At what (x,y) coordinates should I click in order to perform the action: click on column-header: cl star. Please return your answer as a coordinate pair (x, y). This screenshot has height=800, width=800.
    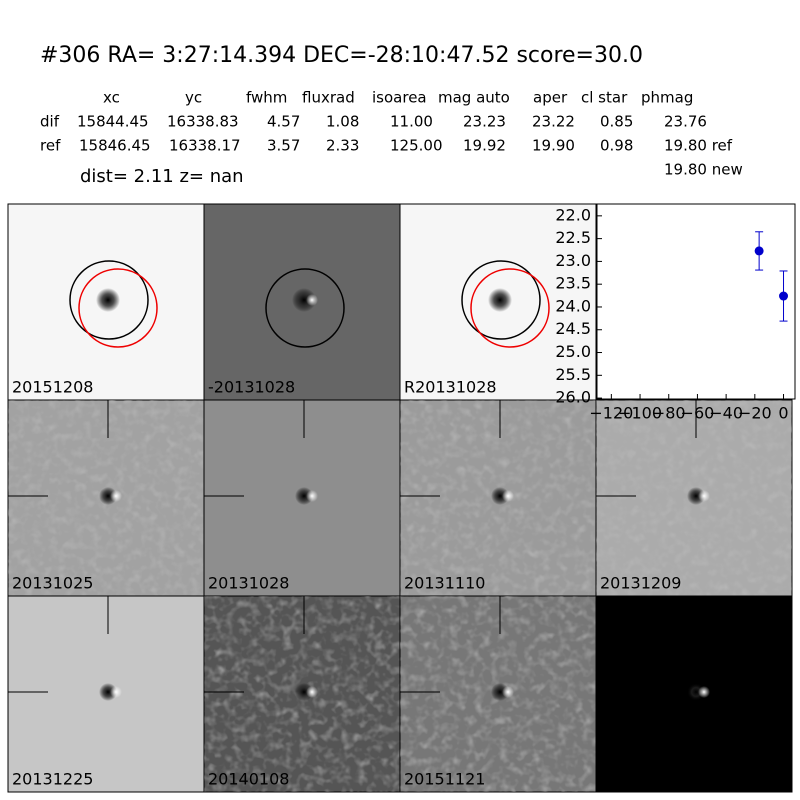
    Looking at the image, I should click on (604, 98).